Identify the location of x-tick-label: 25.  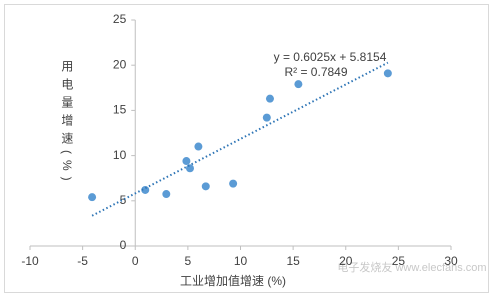
(399, 261).